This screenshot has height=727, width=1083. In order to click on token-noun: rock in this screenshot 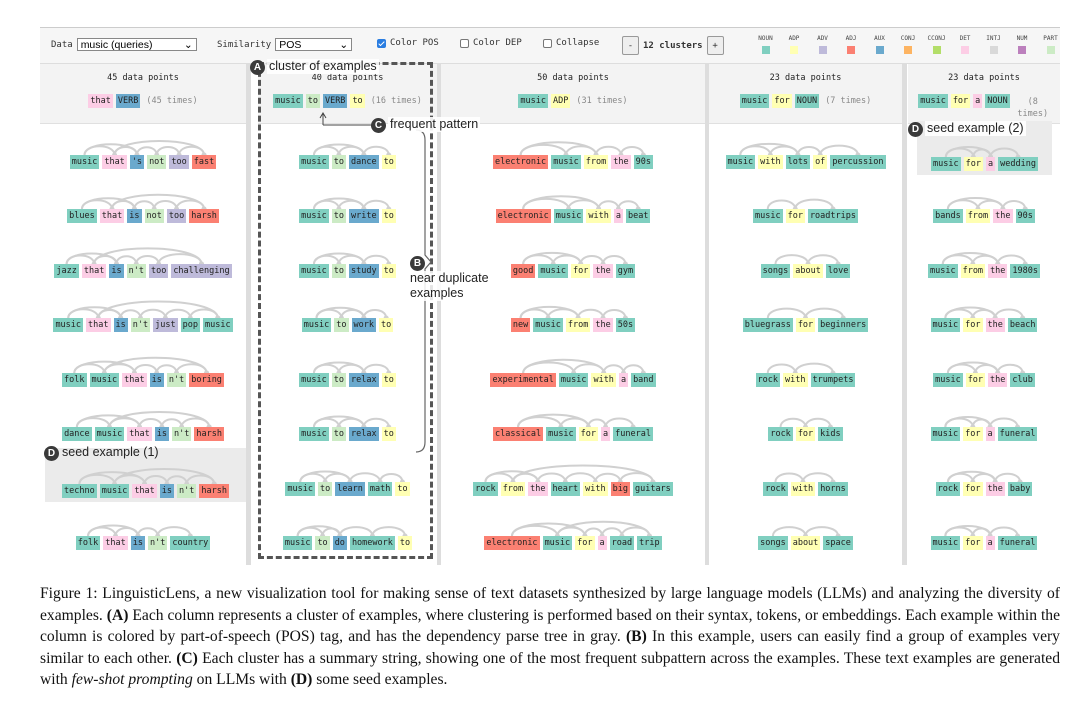, I will do `click(768, 380)`.